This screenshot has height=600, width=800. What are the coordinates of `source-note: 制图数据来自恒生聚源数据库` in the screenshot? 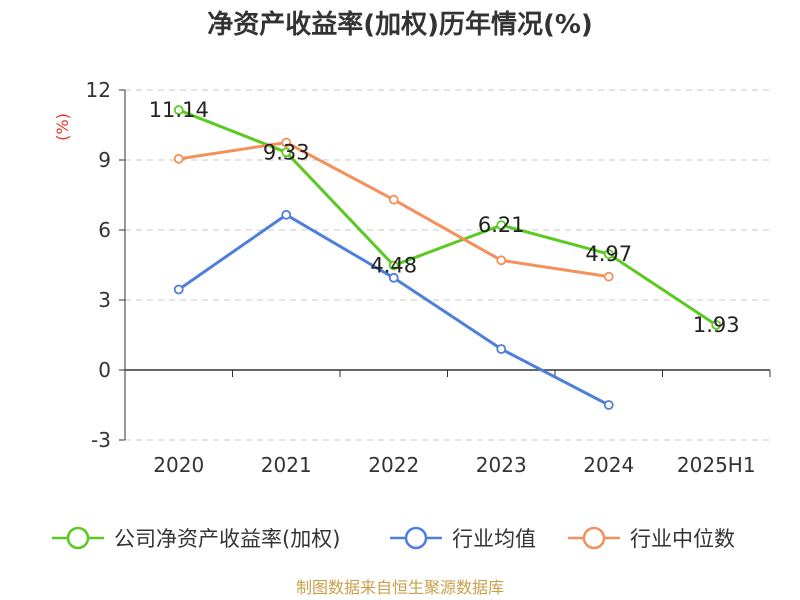 It's located at (400, 587).